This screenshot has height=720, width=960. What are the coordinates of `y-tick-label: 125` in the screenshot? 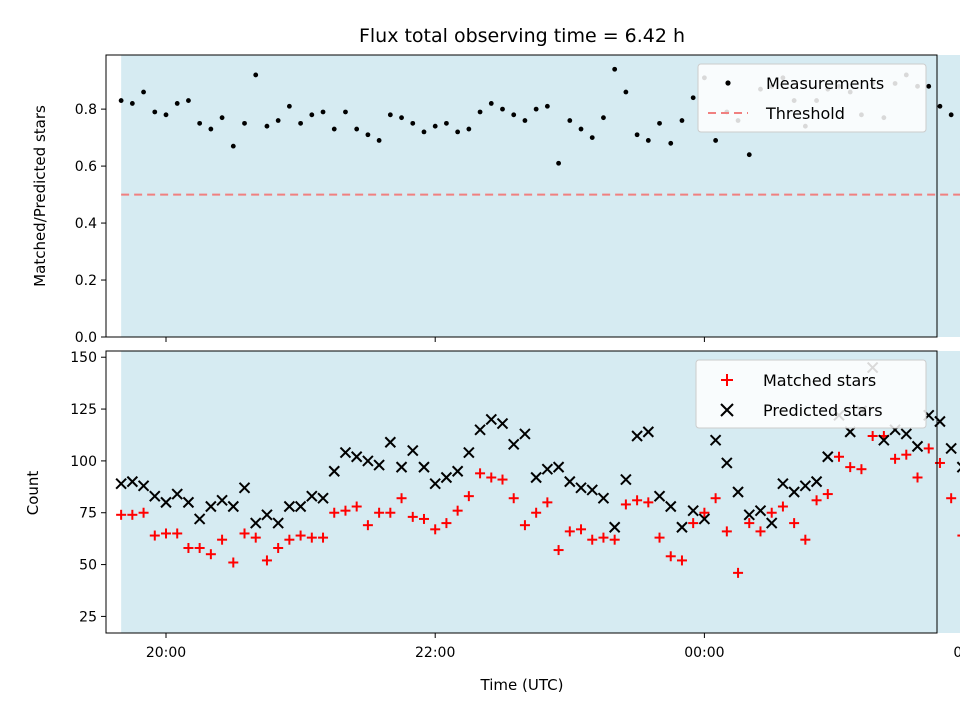 It's located at (83, 410).